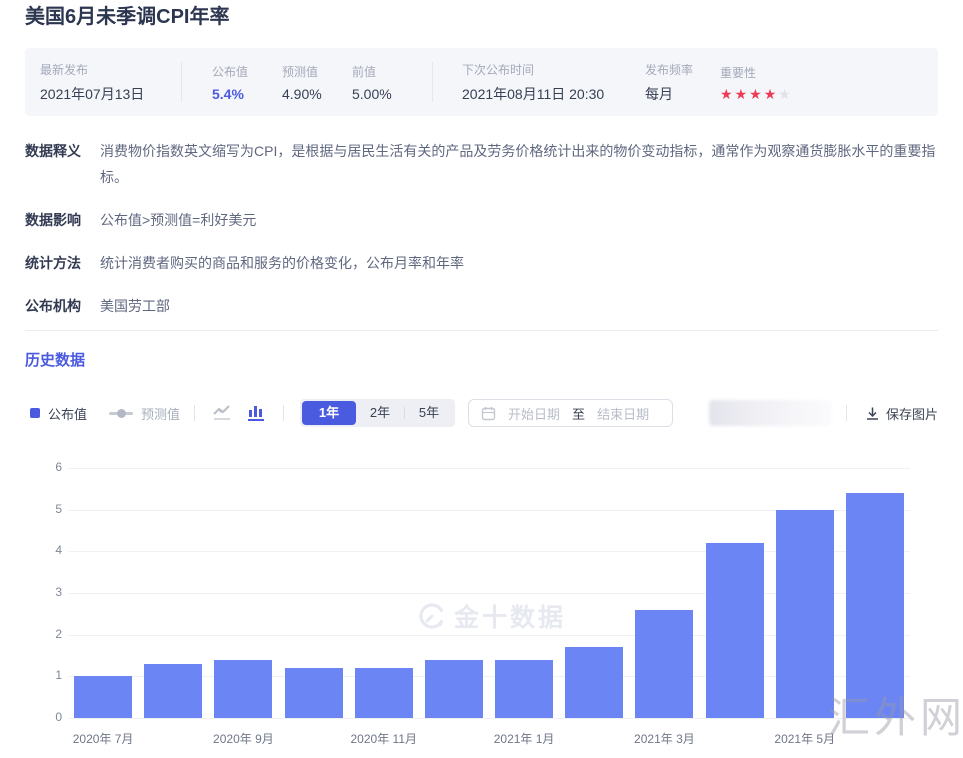 The width and height of the screenshot is (963, 758). I want to click on stat-next-release: 下次公布时间 2021年08月11日 20:30, so click(539, 82).